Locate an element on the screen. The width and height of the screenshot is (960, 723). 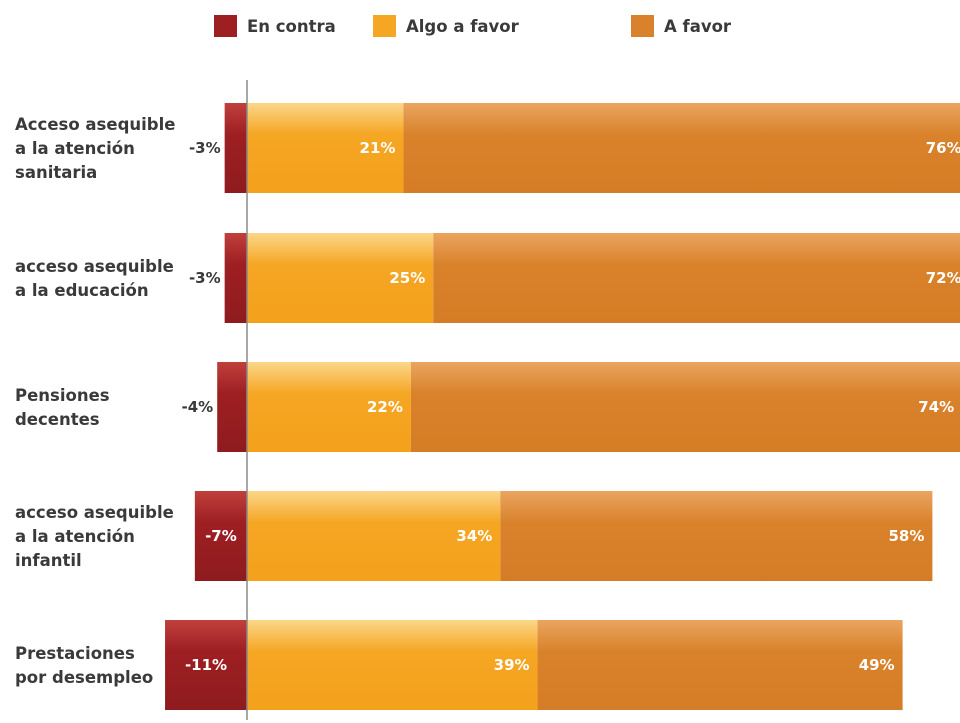
value-label-en-contra-4: -7% is located at coordinates (221, 536).